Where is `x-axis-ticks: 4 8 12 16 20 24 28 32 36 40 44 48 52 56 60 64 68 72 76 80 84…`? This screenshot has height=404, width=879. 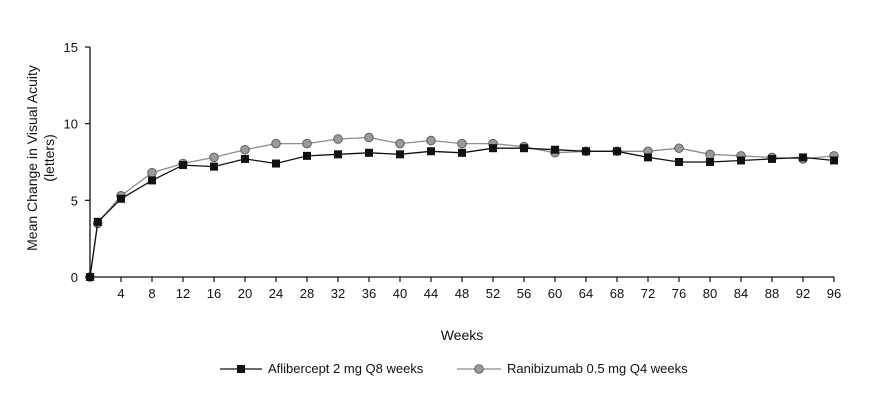 x-axis-ticks: 4 8 12 16 20 24 28 32 36 40 44 48 52 56 60 64 68 72 76 80 84… is located at coordinates (479, 289).